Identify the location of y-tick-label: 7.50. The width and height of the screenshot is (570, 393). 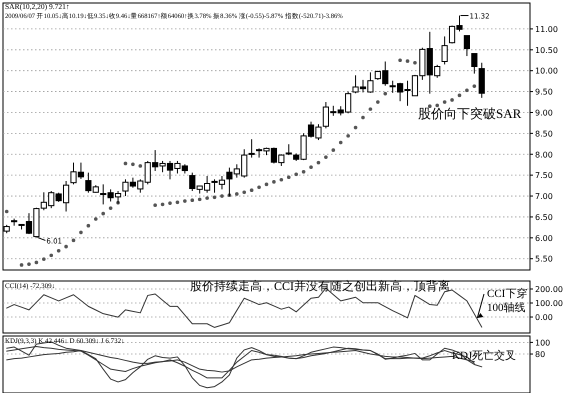
(544, 175).